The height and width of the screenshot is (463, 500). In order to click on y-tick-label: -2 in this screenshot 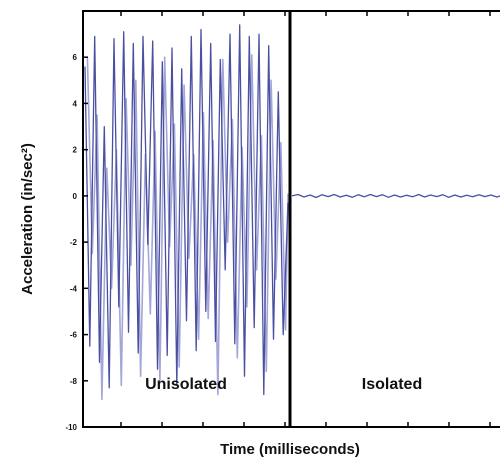, I will do `click(74, 242)`.